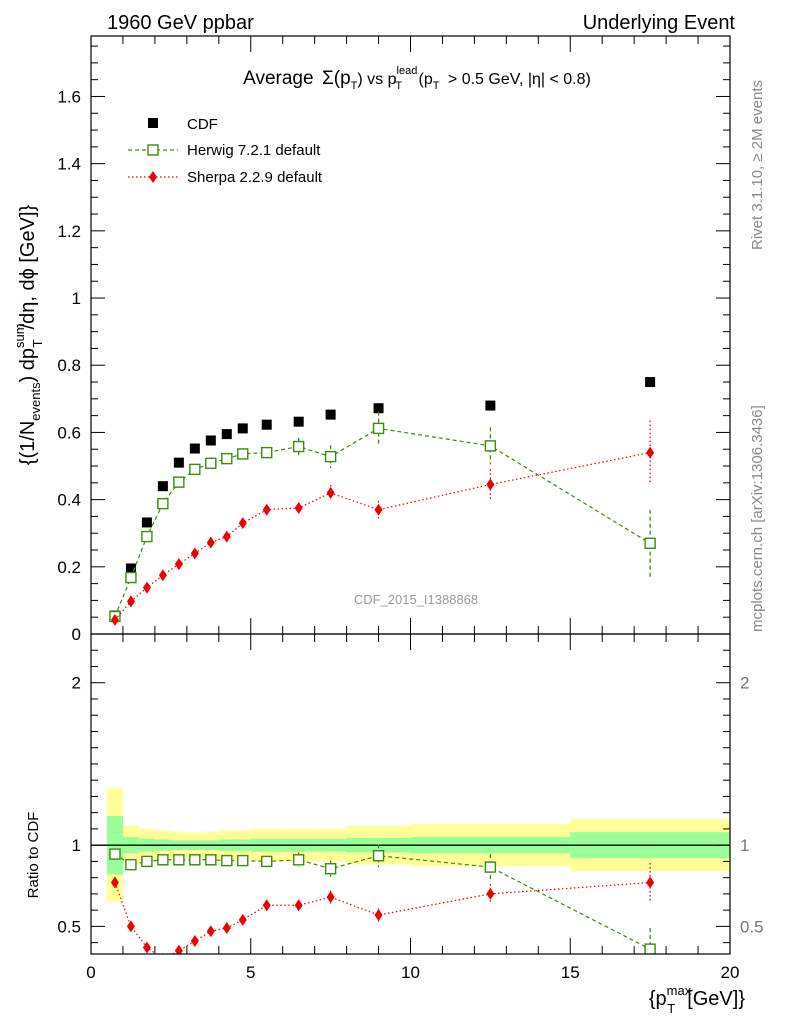 Image resolution: width=786 pixels, height=1024 pixels. I want to click on ratio-y-tick-label-right: 0.5, so click(752, 926).